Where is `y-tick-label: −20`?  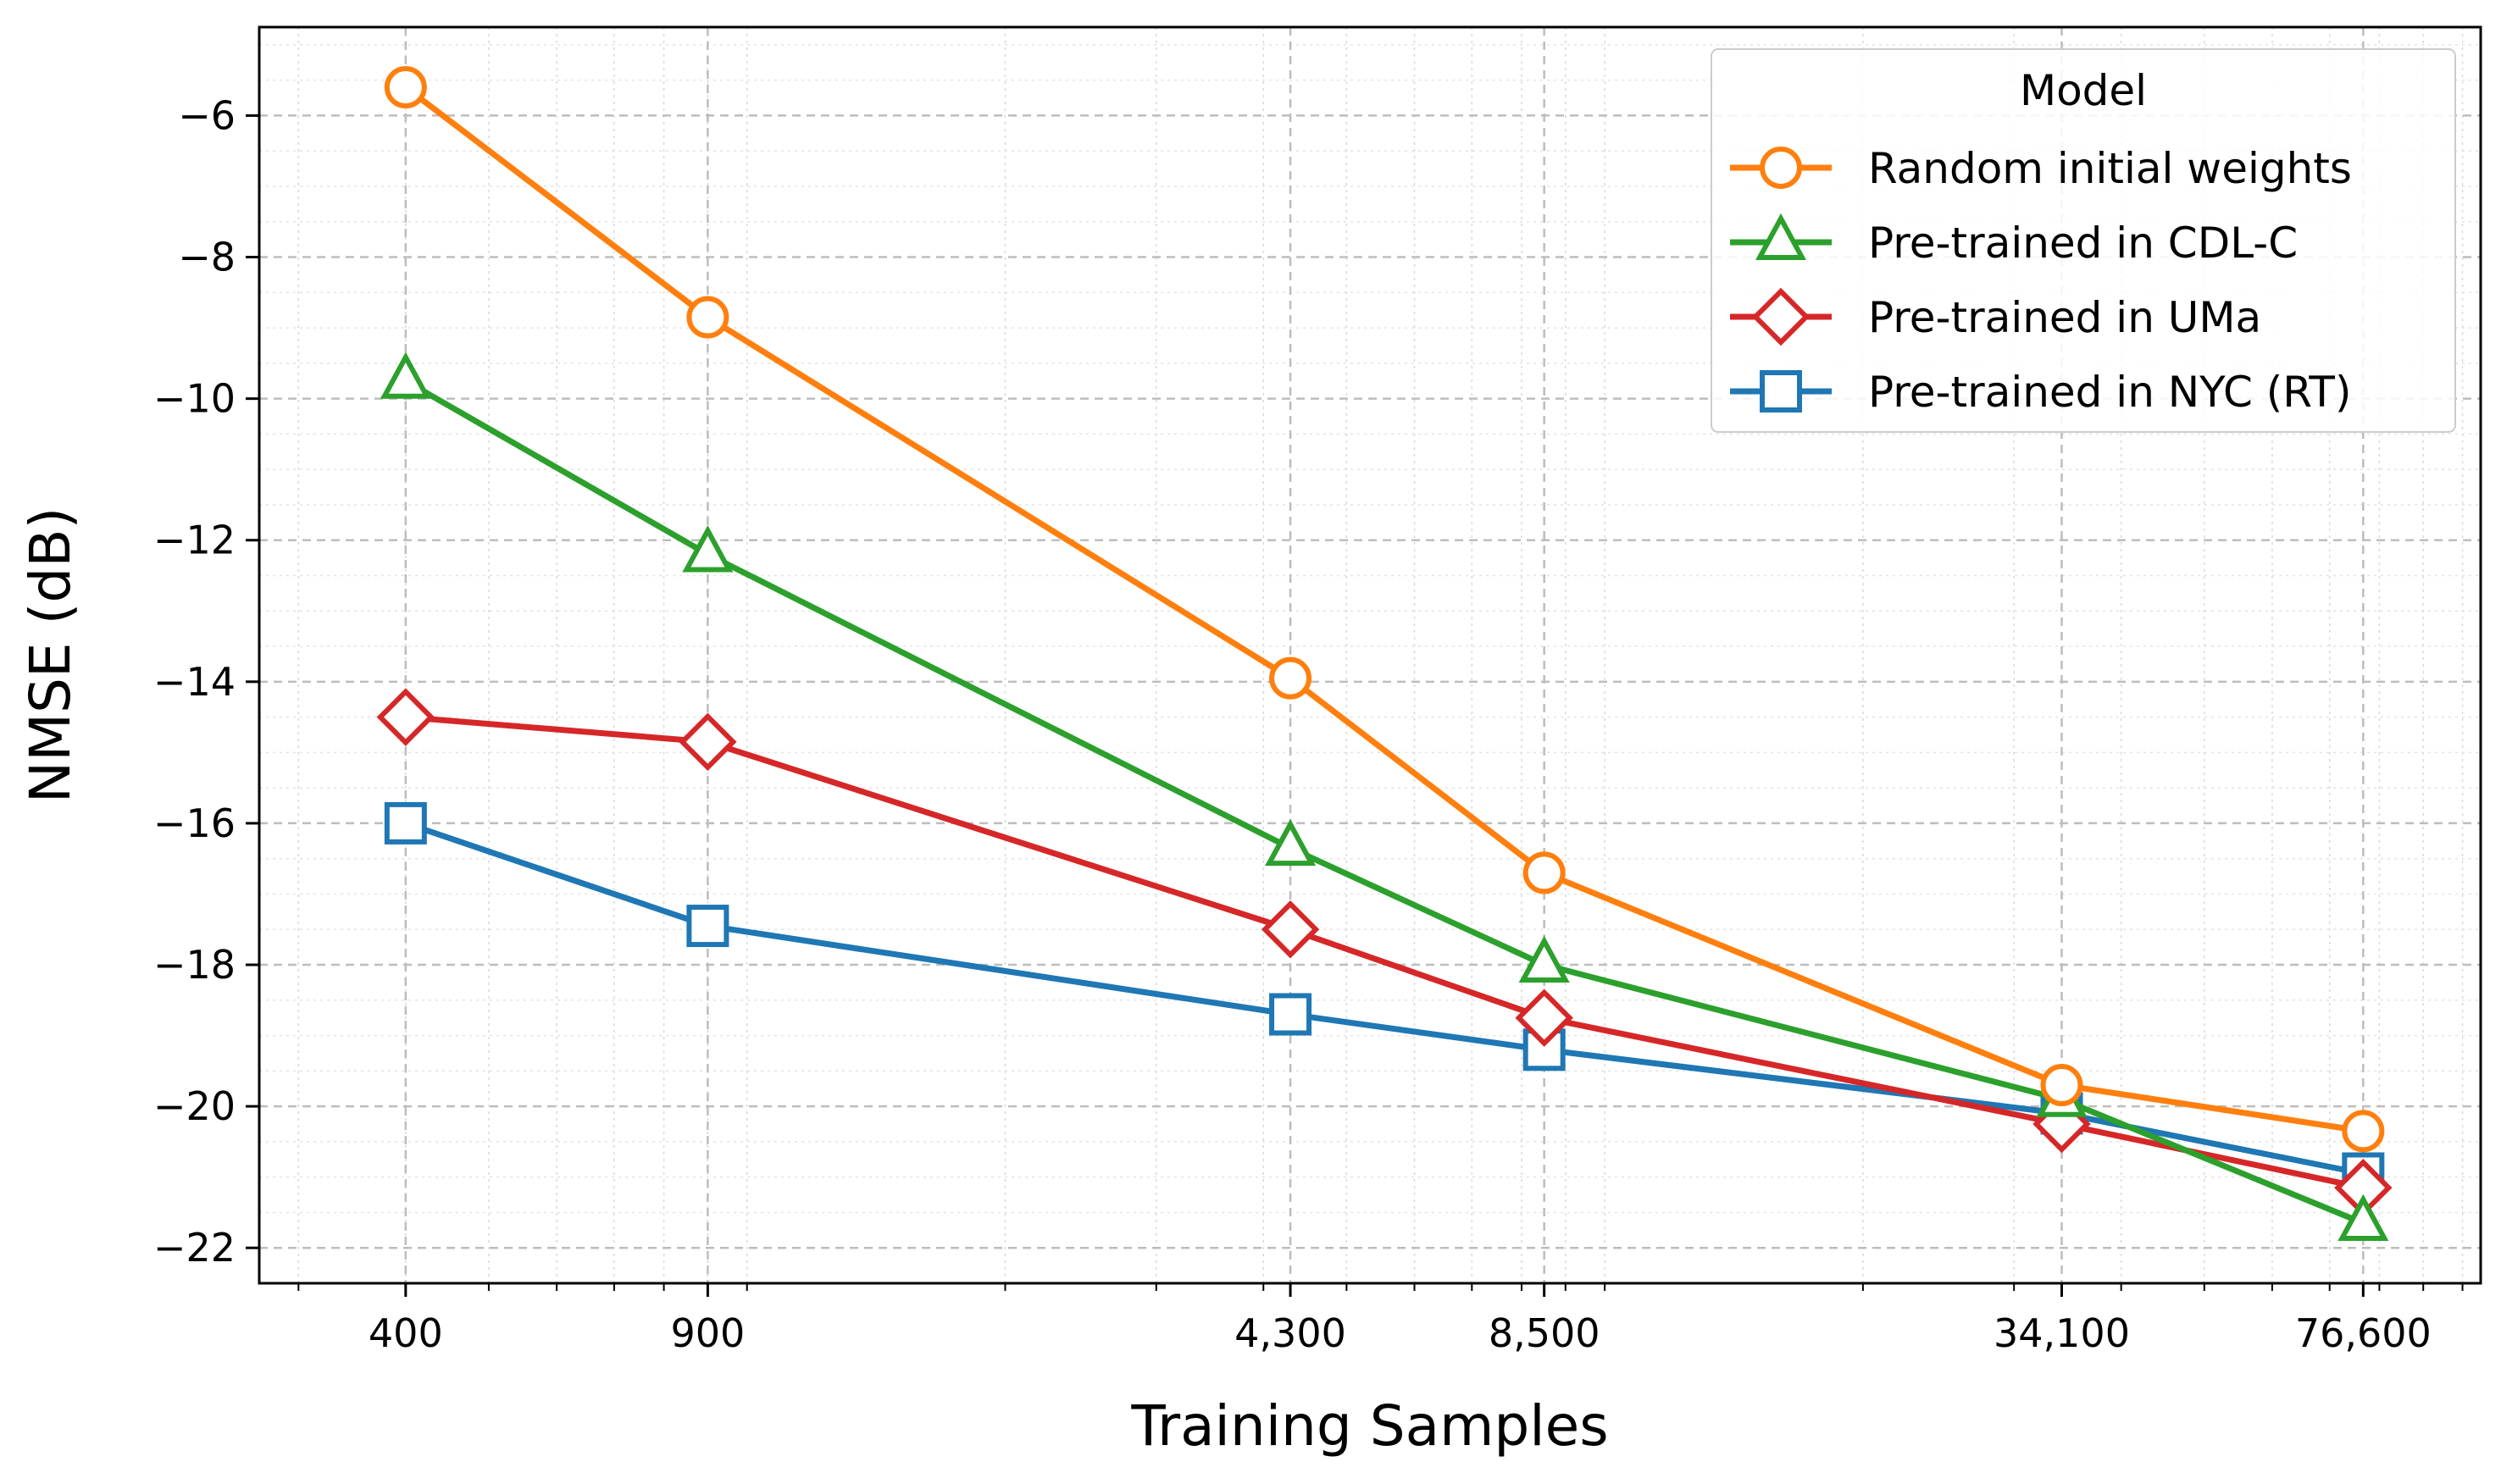 y-tick-label: −20 is located at coordinates (194, 1106).